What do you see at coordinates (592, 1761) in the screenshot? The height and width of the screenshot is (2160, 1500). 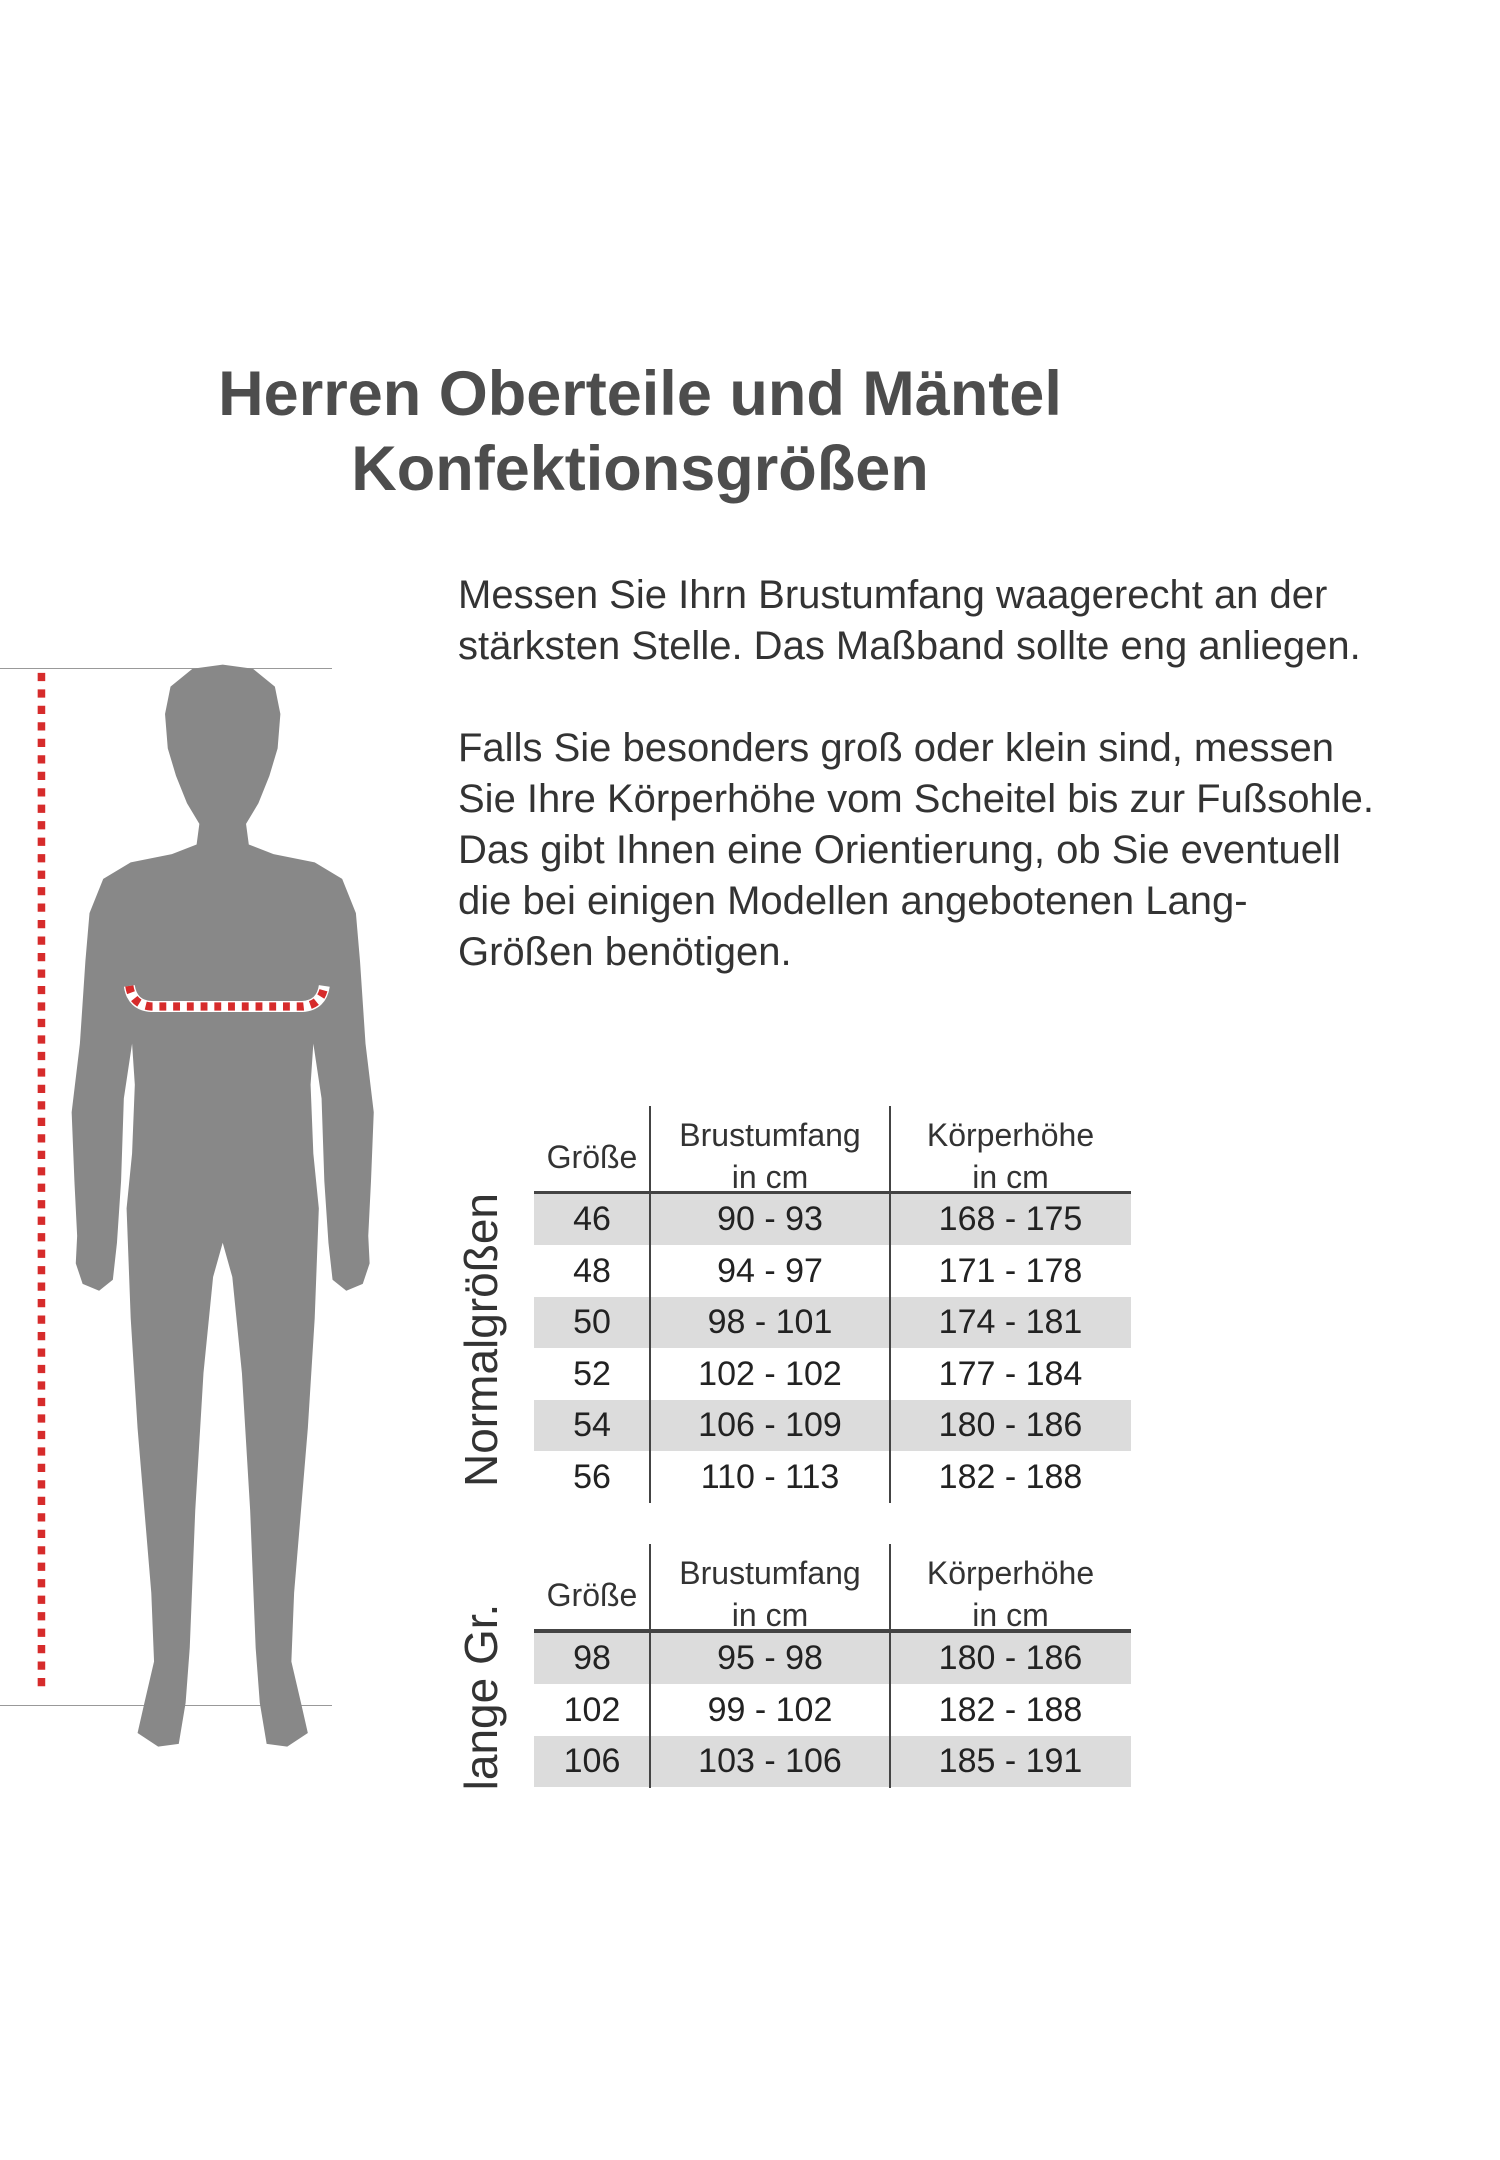 I see `size-cell: 106` at bounding box center [592, 1761].